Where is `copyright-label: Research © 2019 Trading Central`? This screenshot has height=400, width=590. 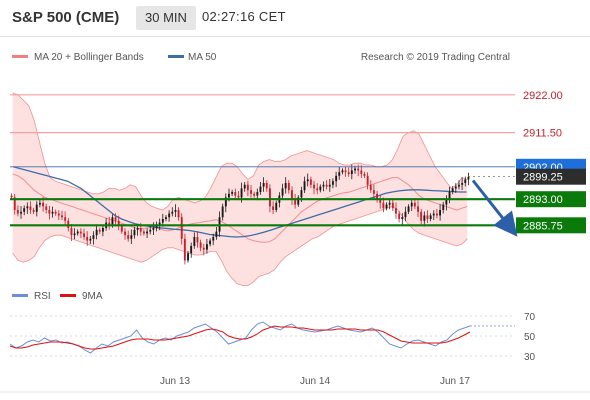 copyright-label: Research © 2019 Trading Central is located at coordinates (435, 57).